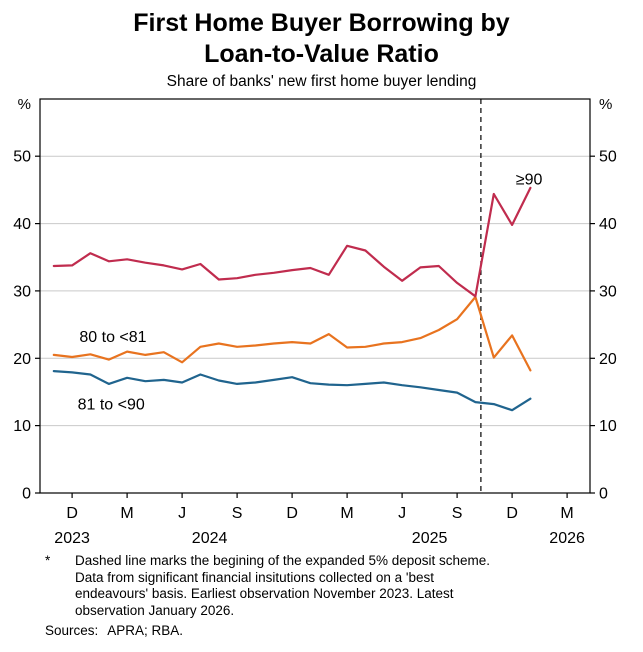  What do you see at coordinates (26, 494) in the screenshot?
I see `y-tick-label-left: 0` at bounding box center [26, 494].